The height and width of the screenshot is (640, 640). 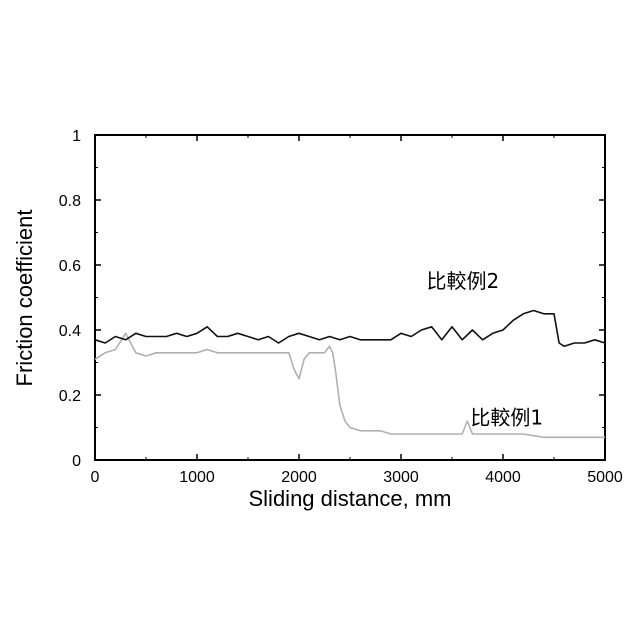 I want to click on y-tick-label: 1, so click(x=76, y=136).